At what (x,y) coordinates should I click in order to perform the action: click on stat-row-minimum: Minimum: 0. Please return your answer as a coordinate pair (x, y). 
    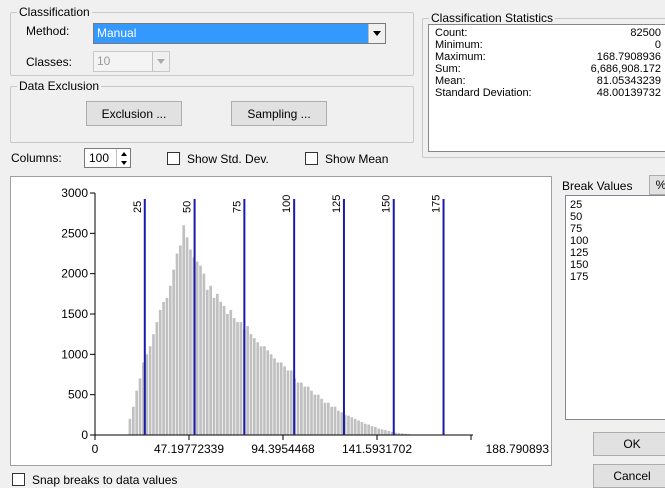
    Looking at the image, I should click on (548, 45).